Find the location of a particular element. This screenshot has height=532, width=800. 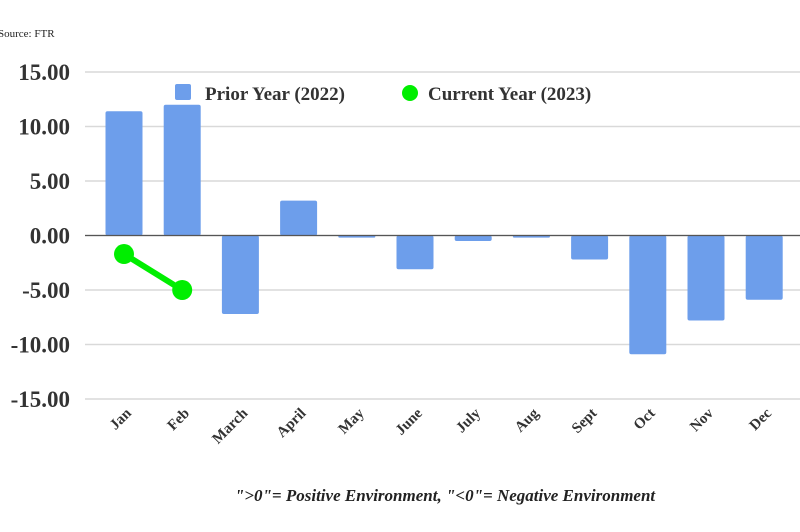

y-tick-label: 0.00 is located at coordinates (50, 236).